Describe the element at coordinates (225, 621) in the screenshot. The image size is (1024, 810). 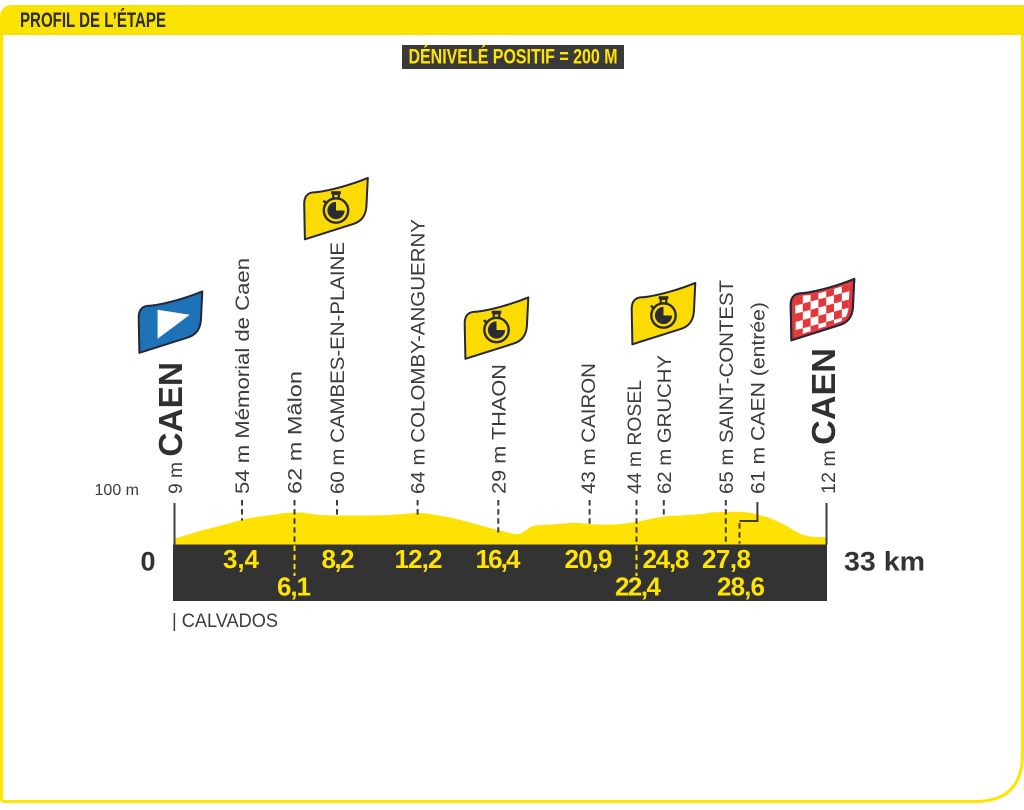
I see `svg-text: | CALVADOS` at that location.